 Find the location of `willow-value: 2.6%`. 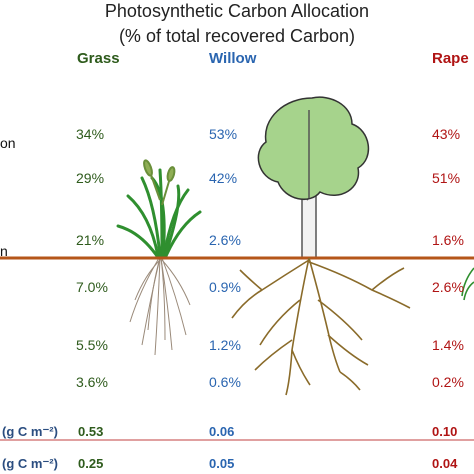

willow-value: 2.6% is located at coordinates (225, 240).